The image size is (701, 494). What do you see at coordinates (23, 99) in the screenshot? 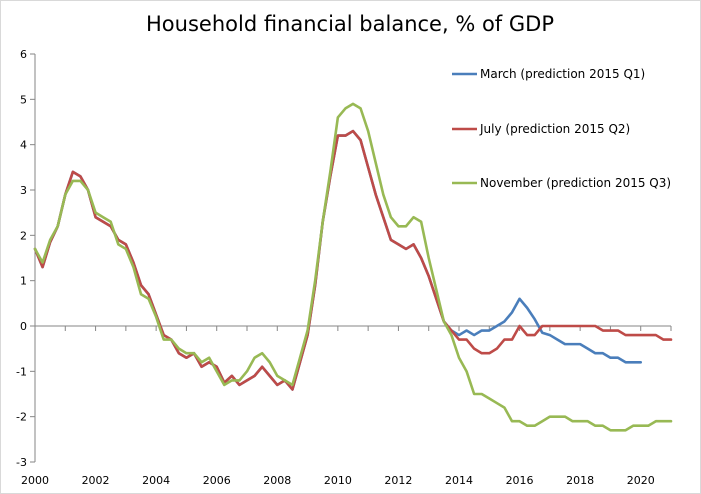
I see `y-tick-label: 5` at bounding box center [23, 99].